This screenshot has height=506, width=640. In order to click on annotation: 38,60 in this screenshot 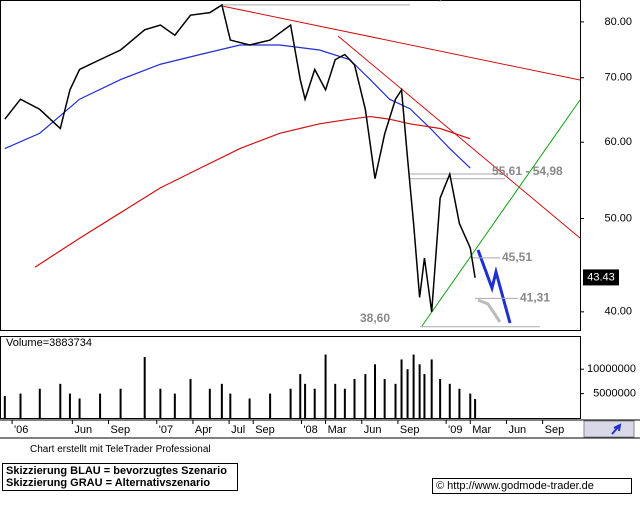, I will do `click(375, 318)`.